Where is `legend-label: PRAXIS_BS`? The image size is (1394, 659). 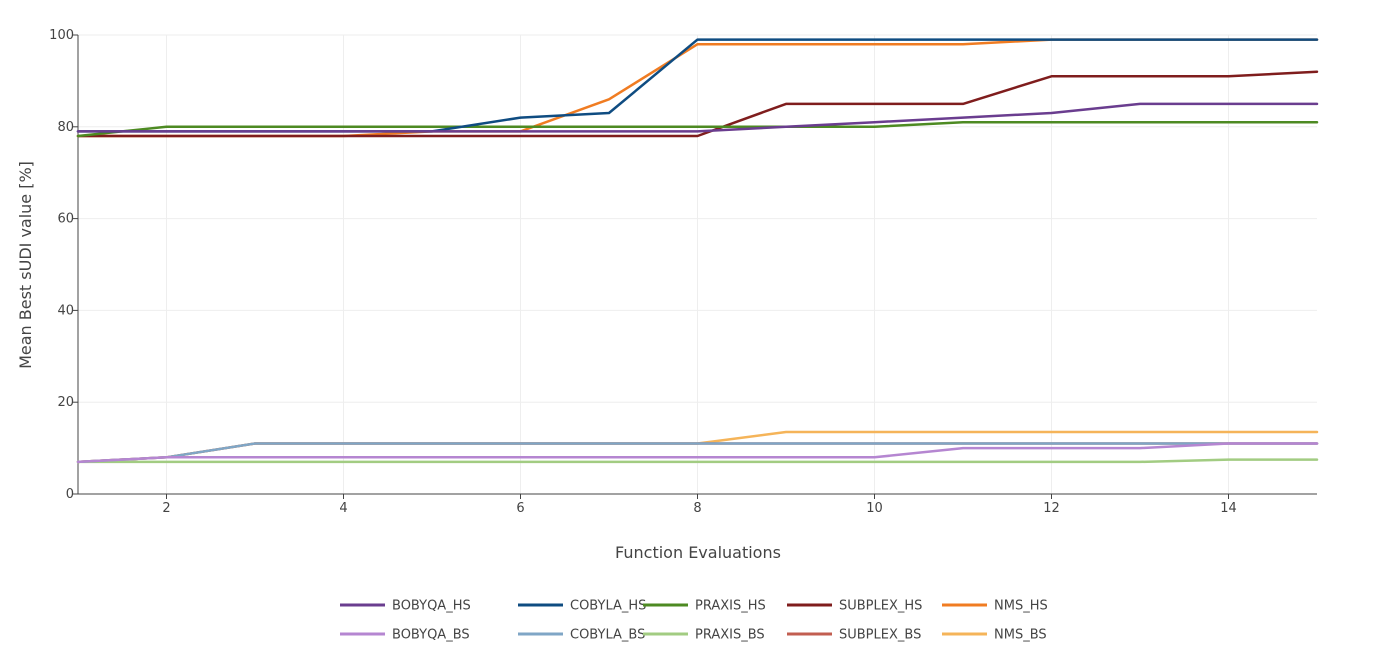
legend-label: PRAXIS_BS is located at coordinates (730, 635).